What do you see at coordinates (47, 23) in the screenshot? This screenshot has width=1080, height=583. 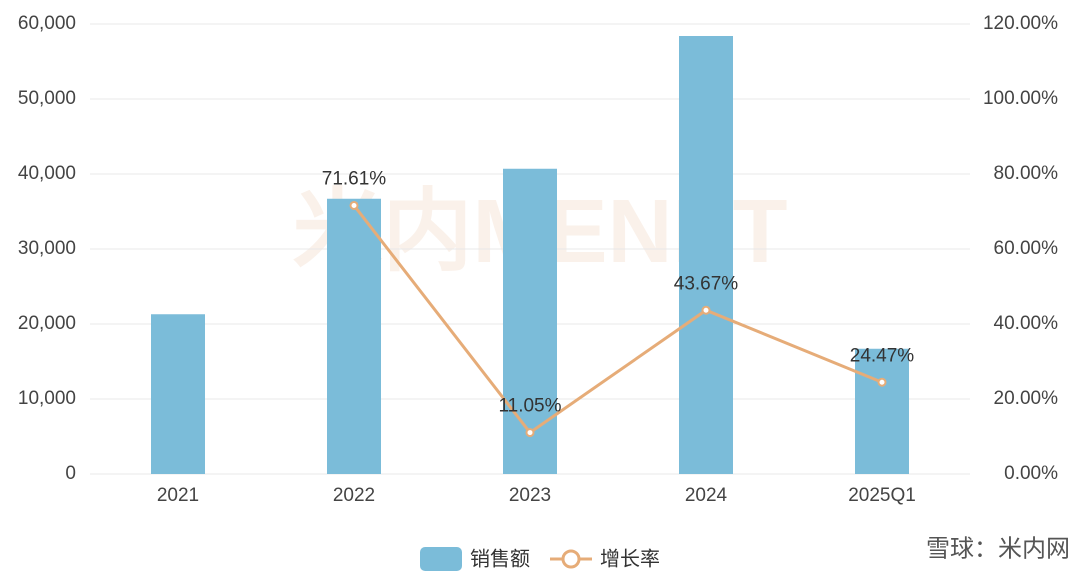 I see `y-tick-label: 60,000` at bounding box center [47, 23].